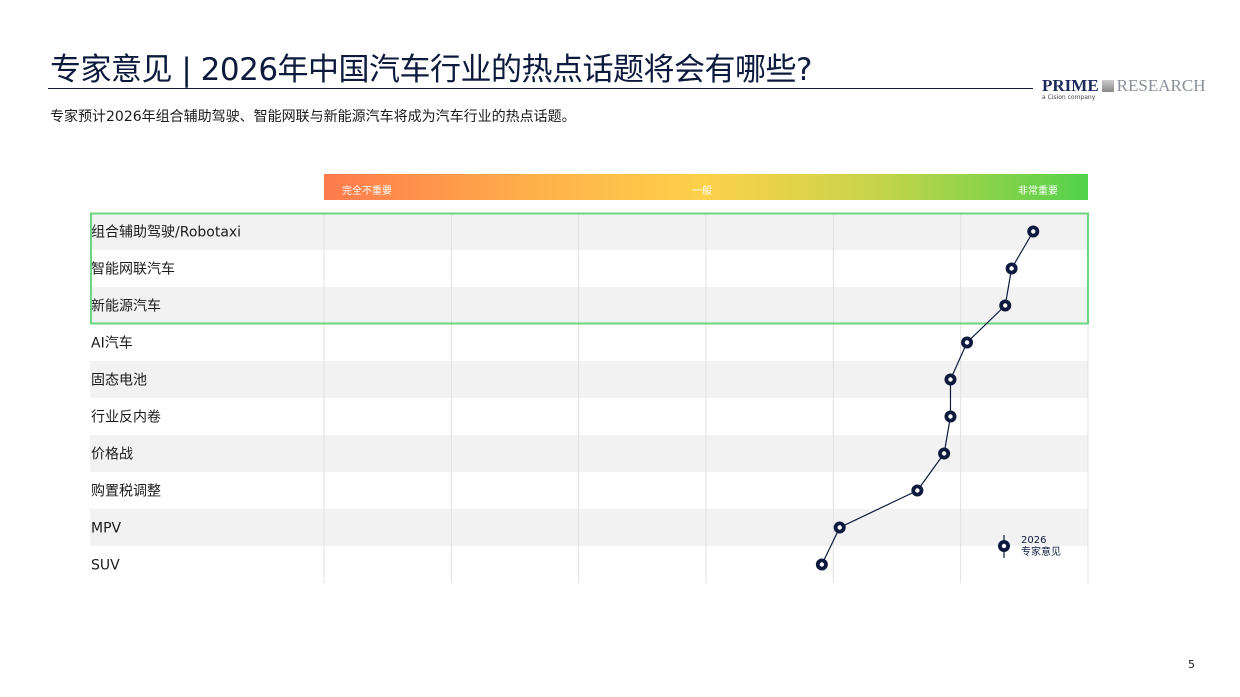 The image size is (1240, 697). Describe the element at coordinates (112, 343) in the screenshot. I see `category-label: AI汽车` at that location.